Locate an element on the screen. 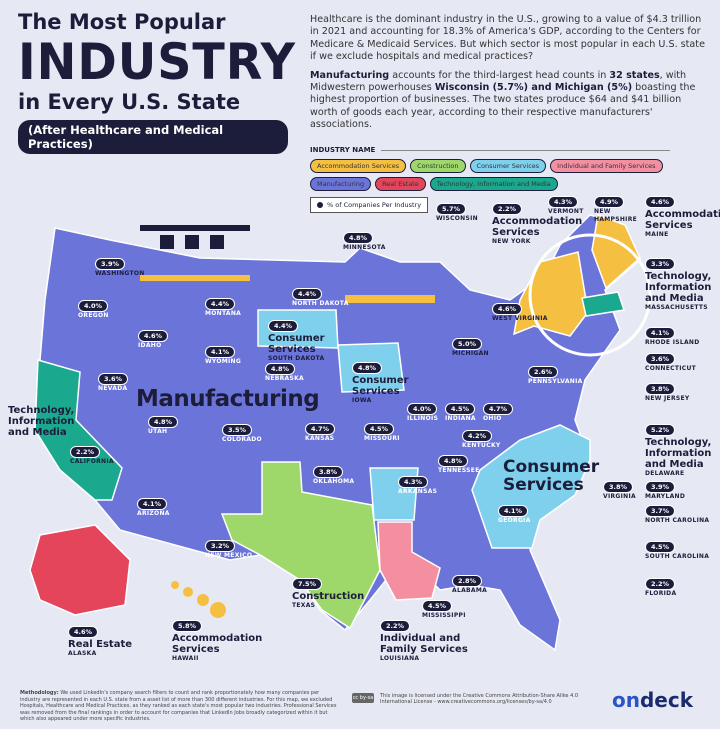 This screenshot has height=729, width=720. state-massachusetts is located at coordinates (603, 304).